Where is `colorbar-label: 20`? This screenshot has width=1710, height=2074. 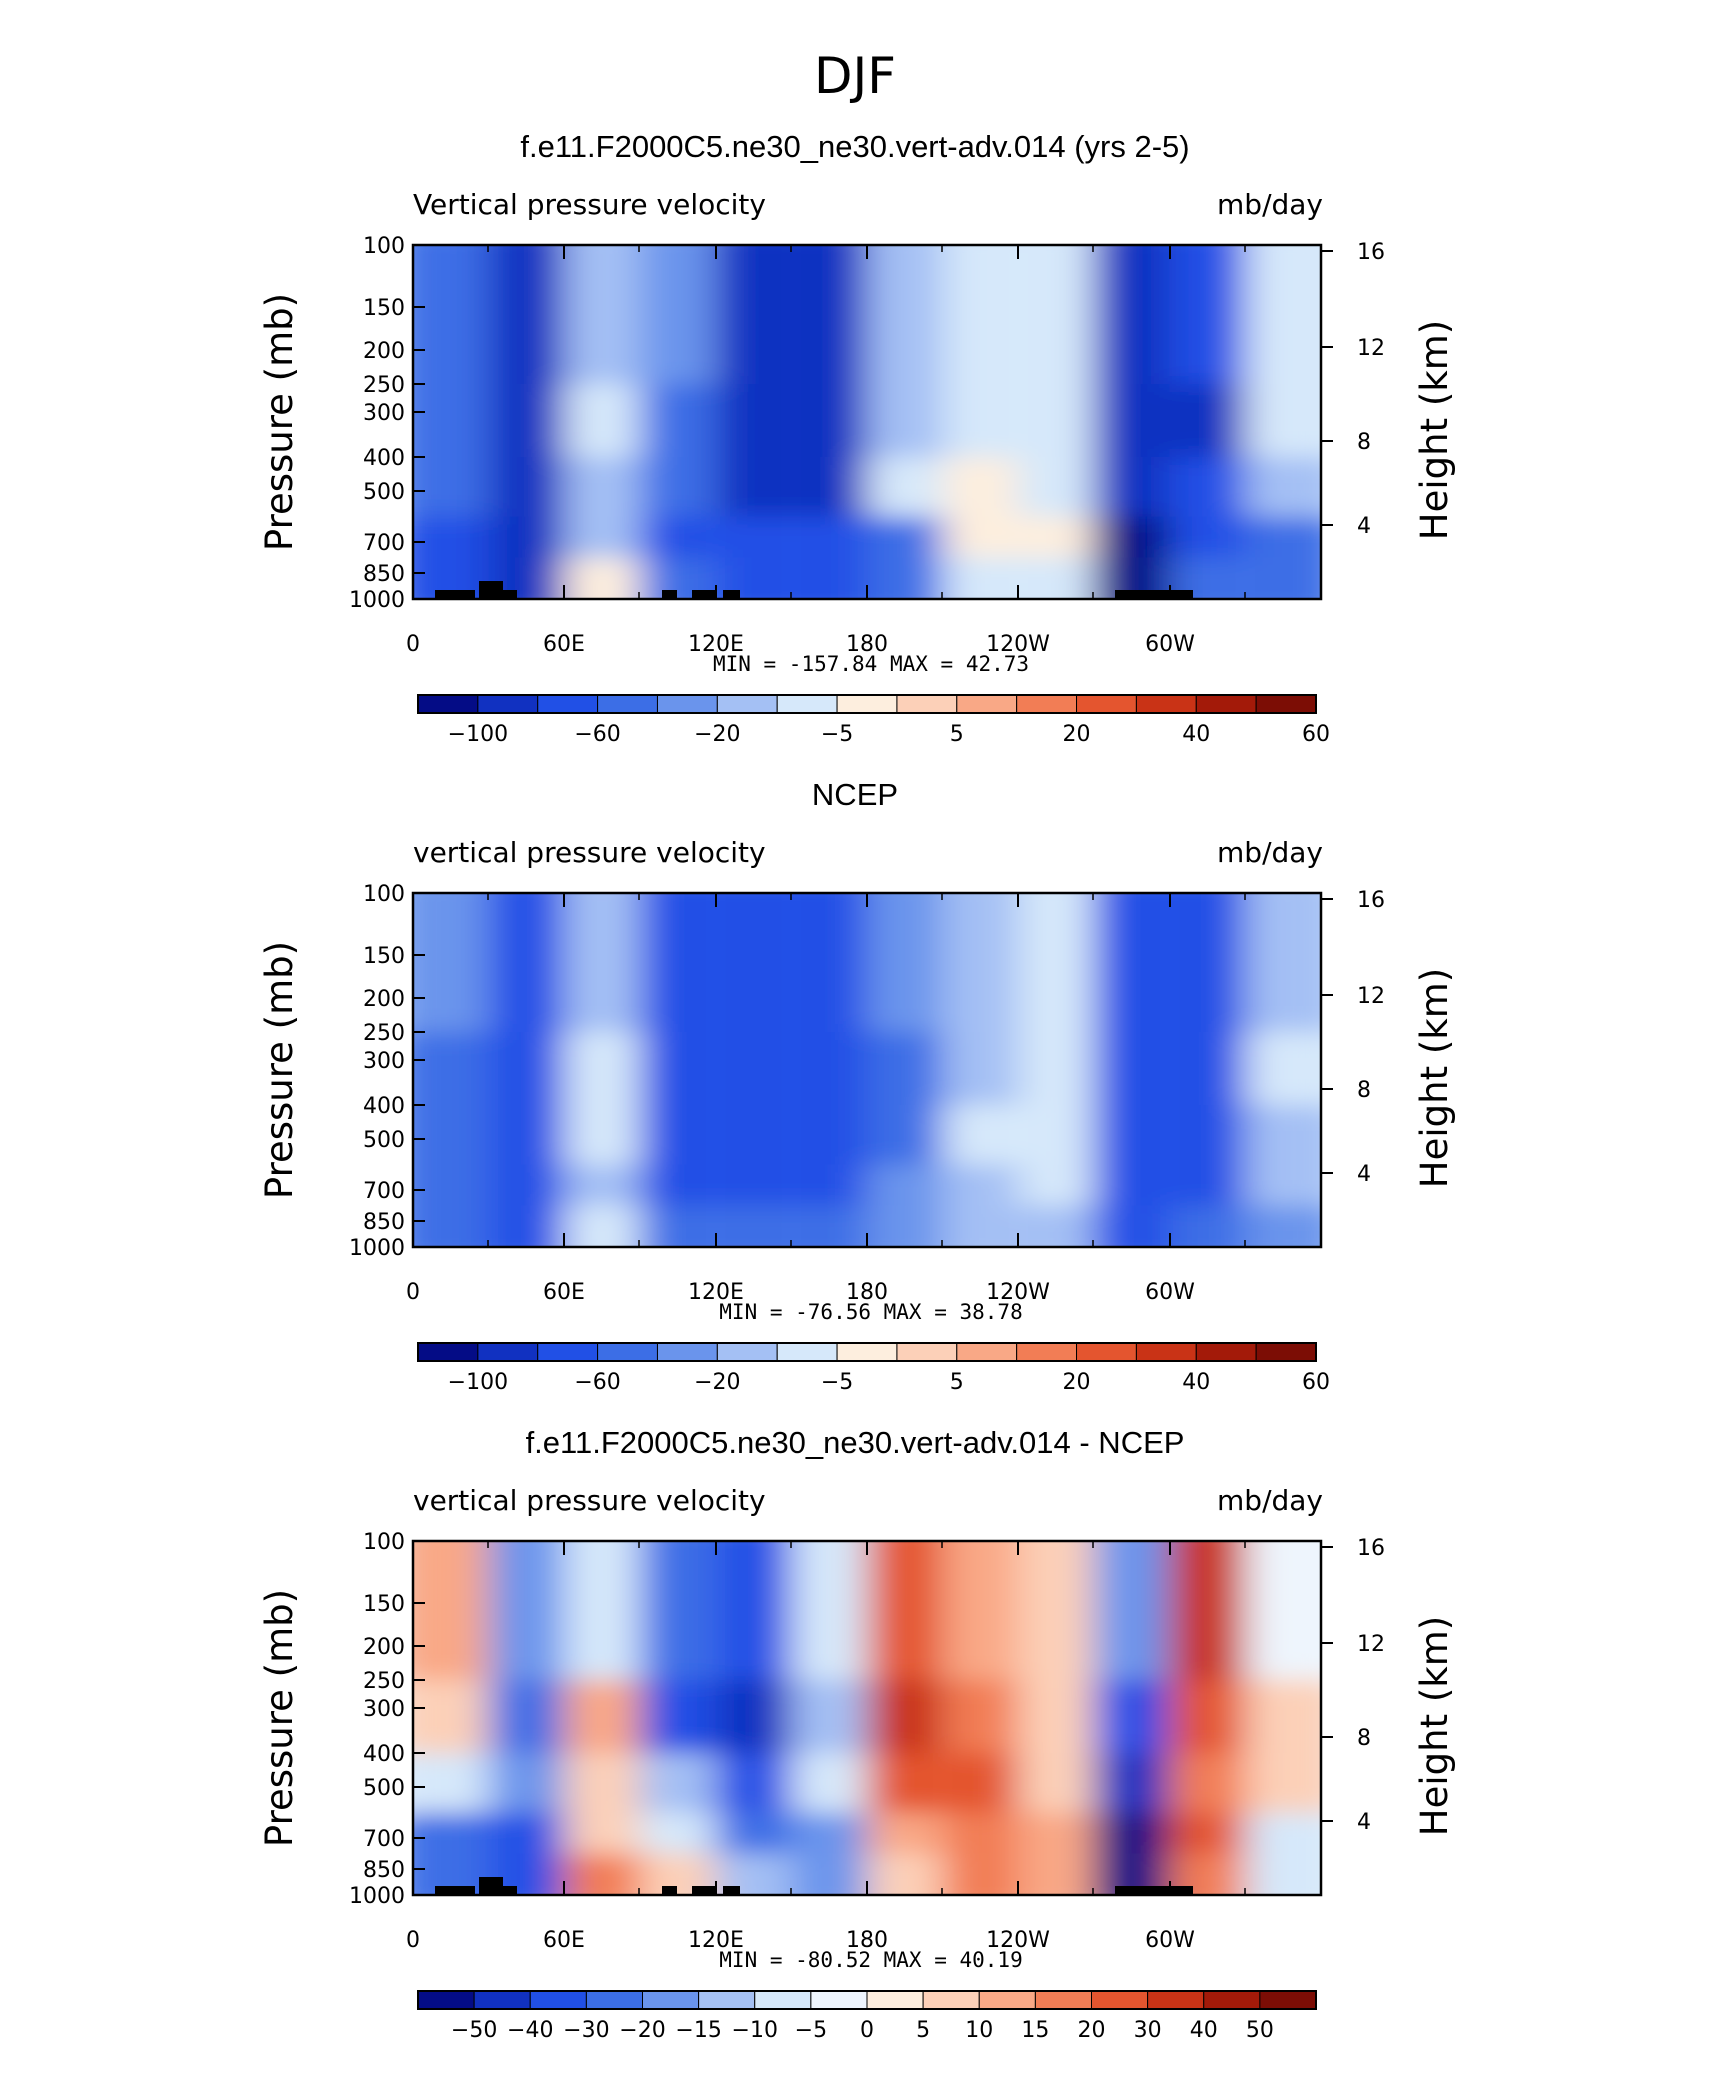
colorbar-label: 20 is located at coordinates (1092, 2030).